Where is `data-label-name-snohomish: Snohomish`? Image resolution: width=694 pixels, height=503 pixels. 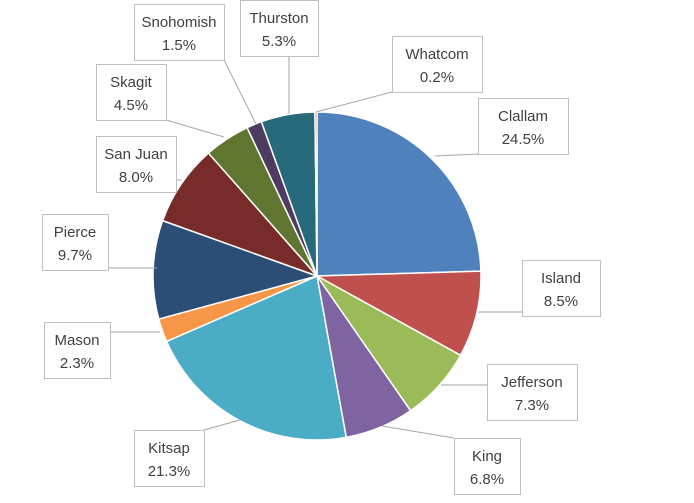
data-label-name-snohomish: Snohomish is located at coordinates (178, 22).